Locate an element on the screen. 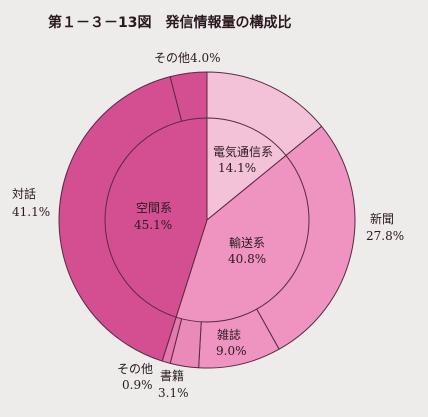  label-taiwa-name: 対話 is located at coordinates (24, 193).